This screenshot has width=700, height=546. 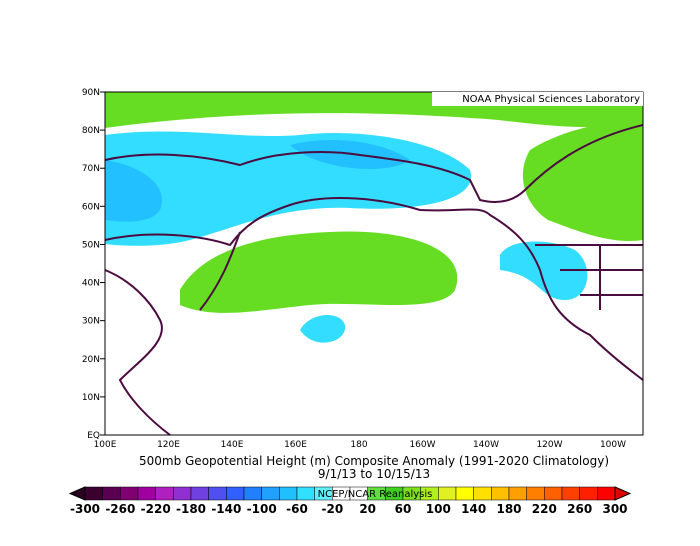 What do you see at coordinates (375, 494) in the screenshot?
I see `source: NCEP/NCAR Reanalysis` at bounding box center [375, 494].